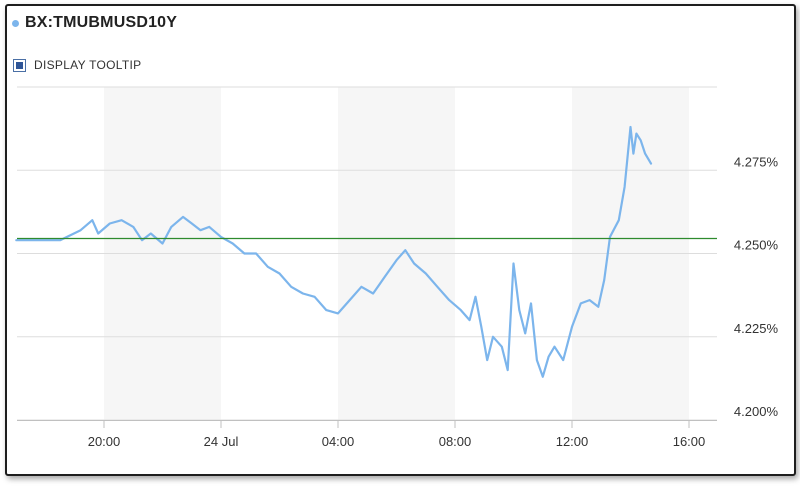  I want to click on y-tick-label: 4.250%, so click(756, 245).